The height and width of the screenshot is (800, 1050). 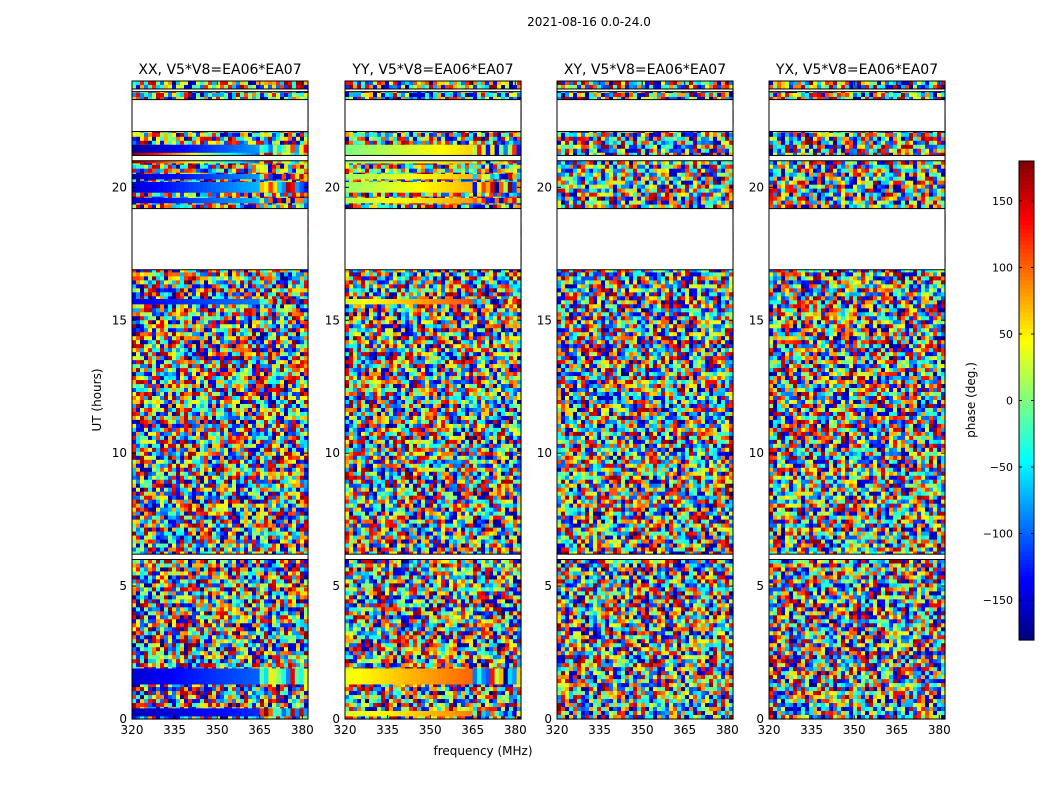 I want to click on colorbar-tick-label: −50, so click(x=1001, y=467).